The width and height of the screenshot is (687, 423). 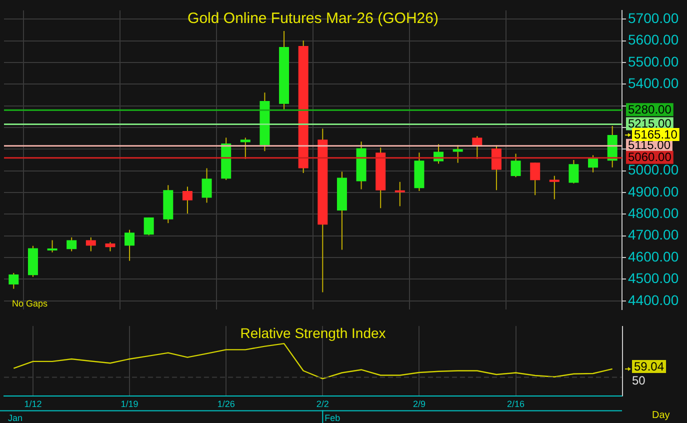 I want to click on candlestick, so click(x=399, y=194).